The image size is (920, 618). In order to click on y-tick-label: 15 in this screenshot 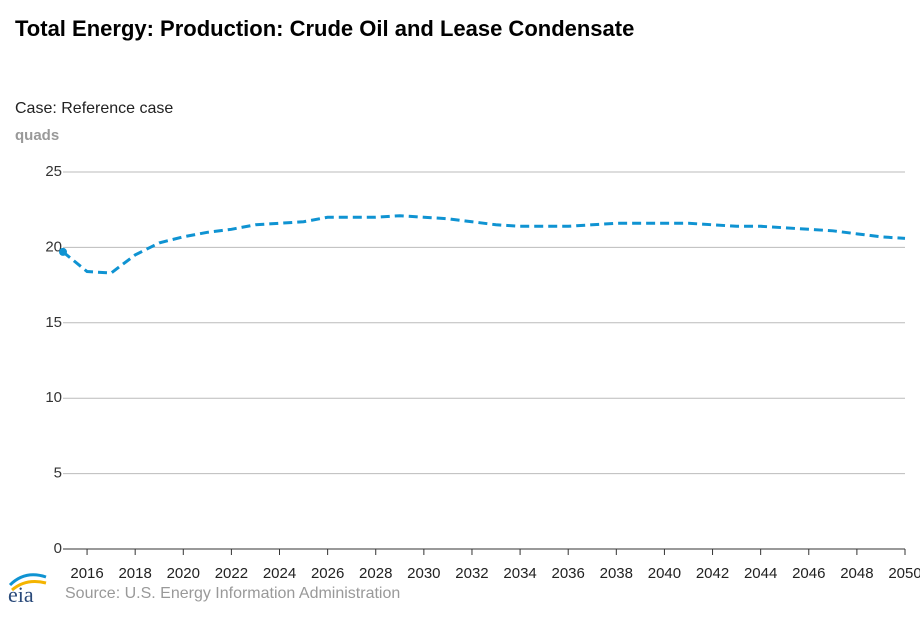, I will do `click(53, 322)`.